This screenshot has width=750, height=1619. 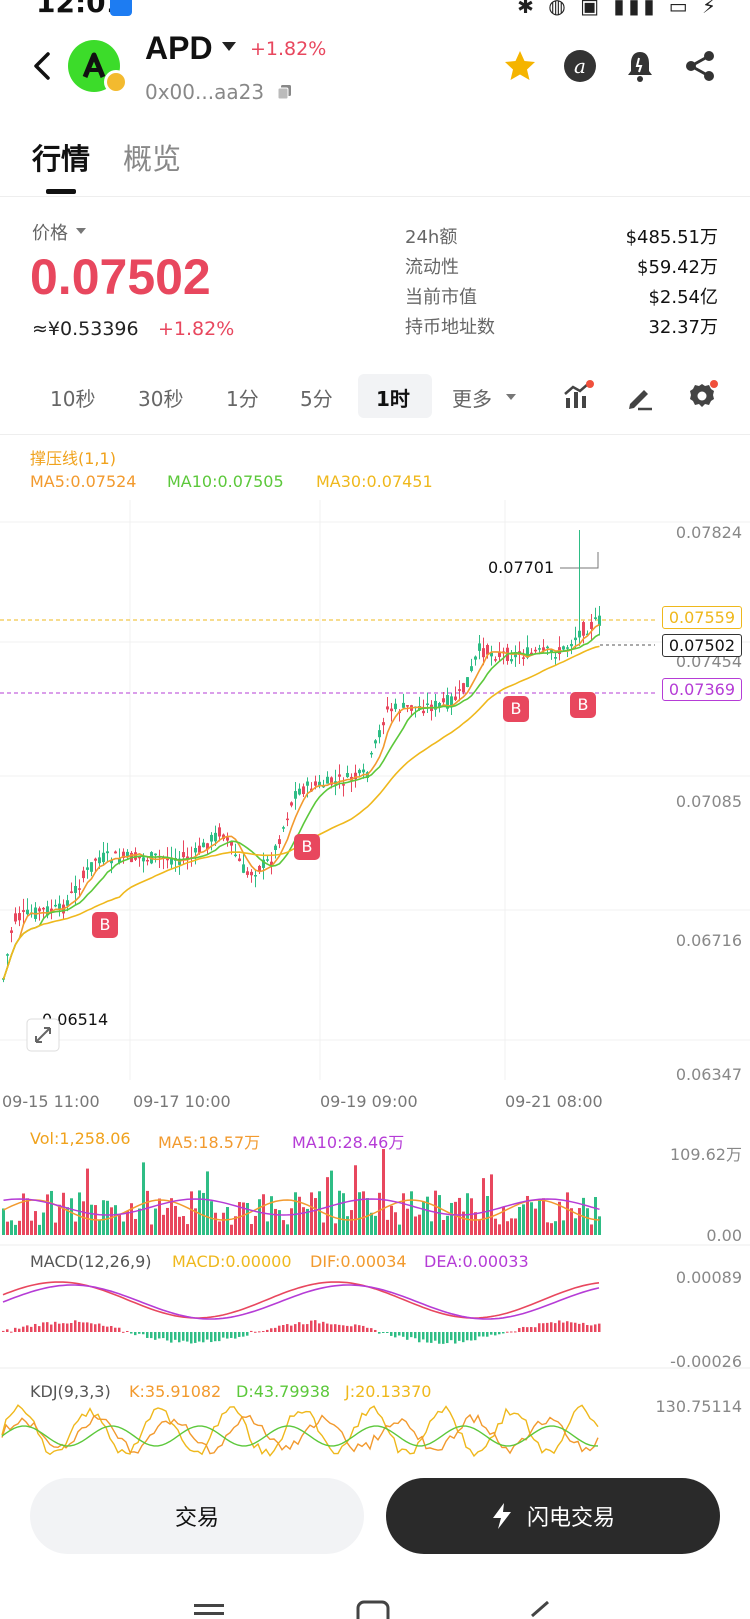 I want to click on a-icon: a, so click(x=580, y=66).